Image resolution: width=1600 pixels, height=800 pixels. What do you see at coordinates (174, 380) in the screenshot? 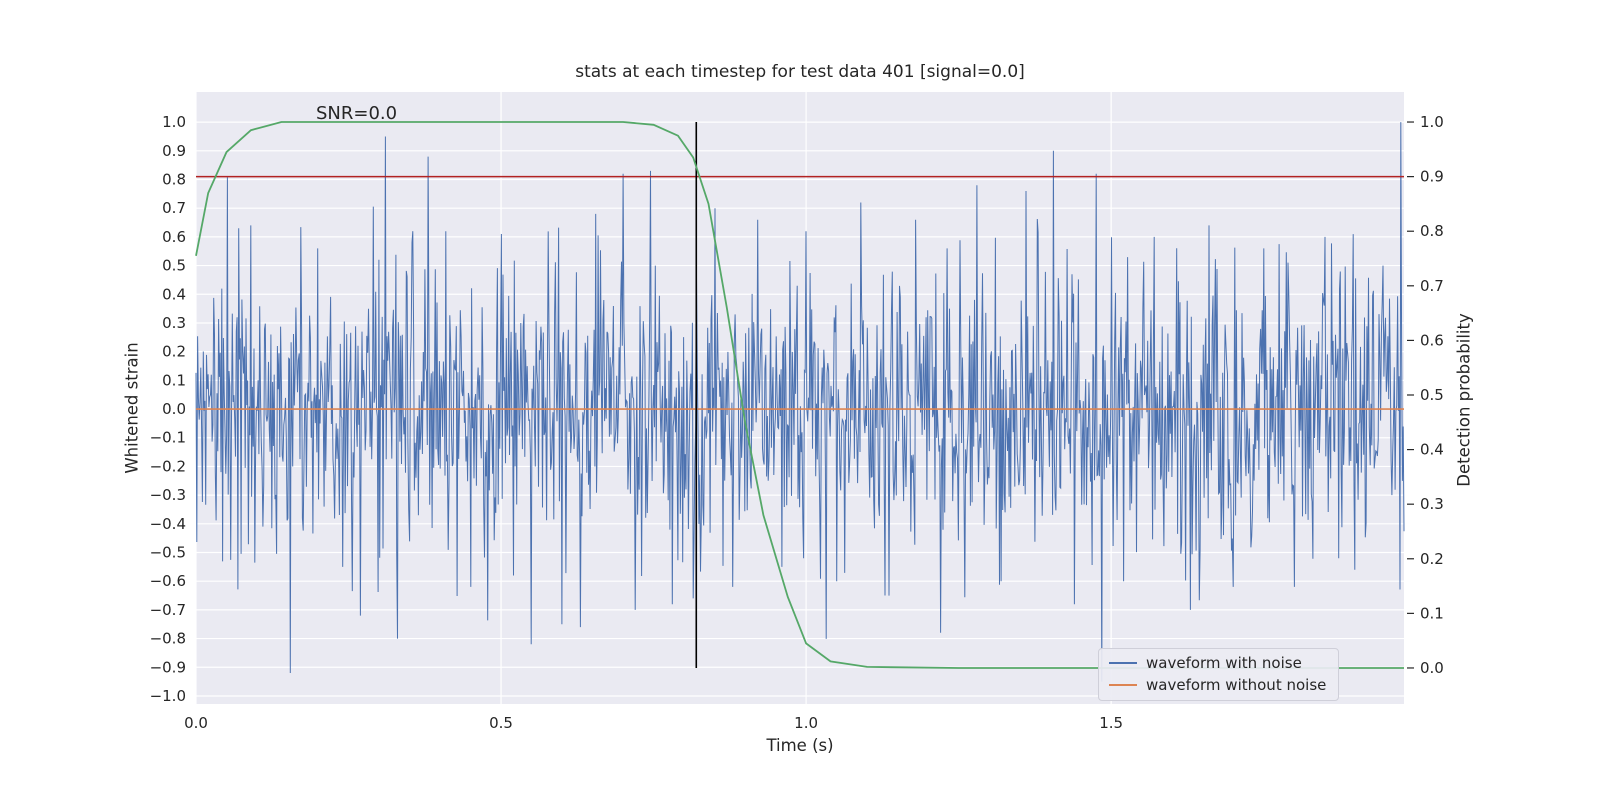
I see `y-axis-left-tick-label: 0.1` at bounding box center [174, 380].